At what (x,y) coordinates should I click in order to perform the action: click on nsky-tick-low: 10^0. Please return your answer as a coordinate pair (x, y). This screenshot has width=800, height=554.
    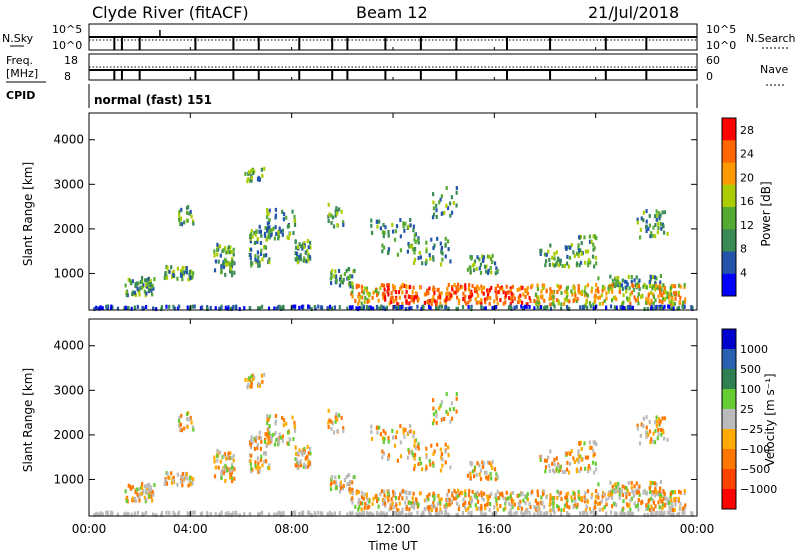
    Looking at the image, I should click on (67, 45).